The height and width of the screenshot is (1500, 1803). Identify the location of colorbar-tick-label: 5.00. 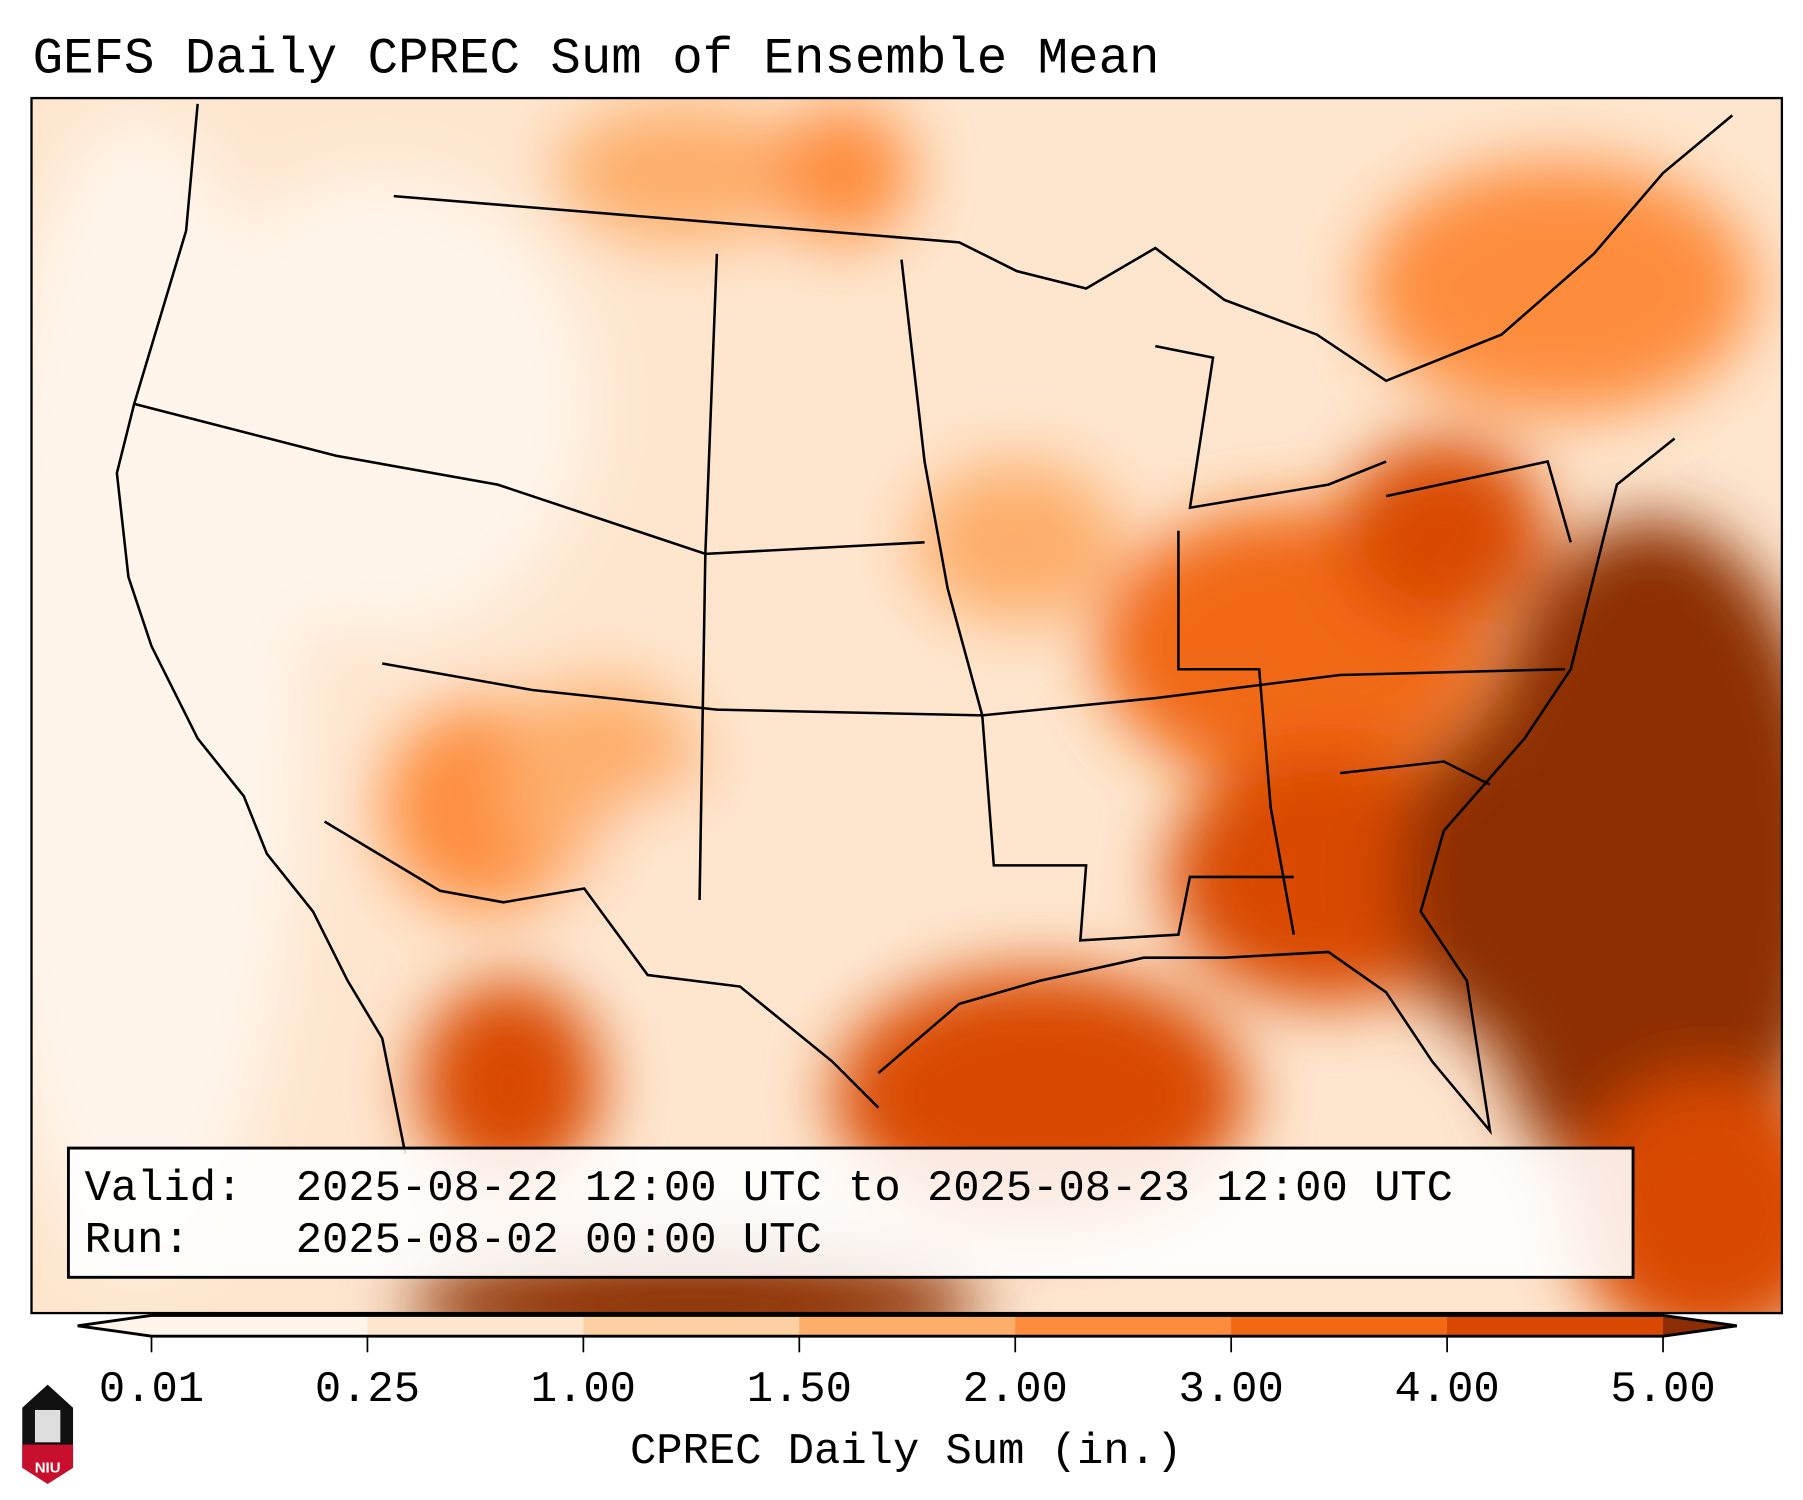
(1662, 1390).